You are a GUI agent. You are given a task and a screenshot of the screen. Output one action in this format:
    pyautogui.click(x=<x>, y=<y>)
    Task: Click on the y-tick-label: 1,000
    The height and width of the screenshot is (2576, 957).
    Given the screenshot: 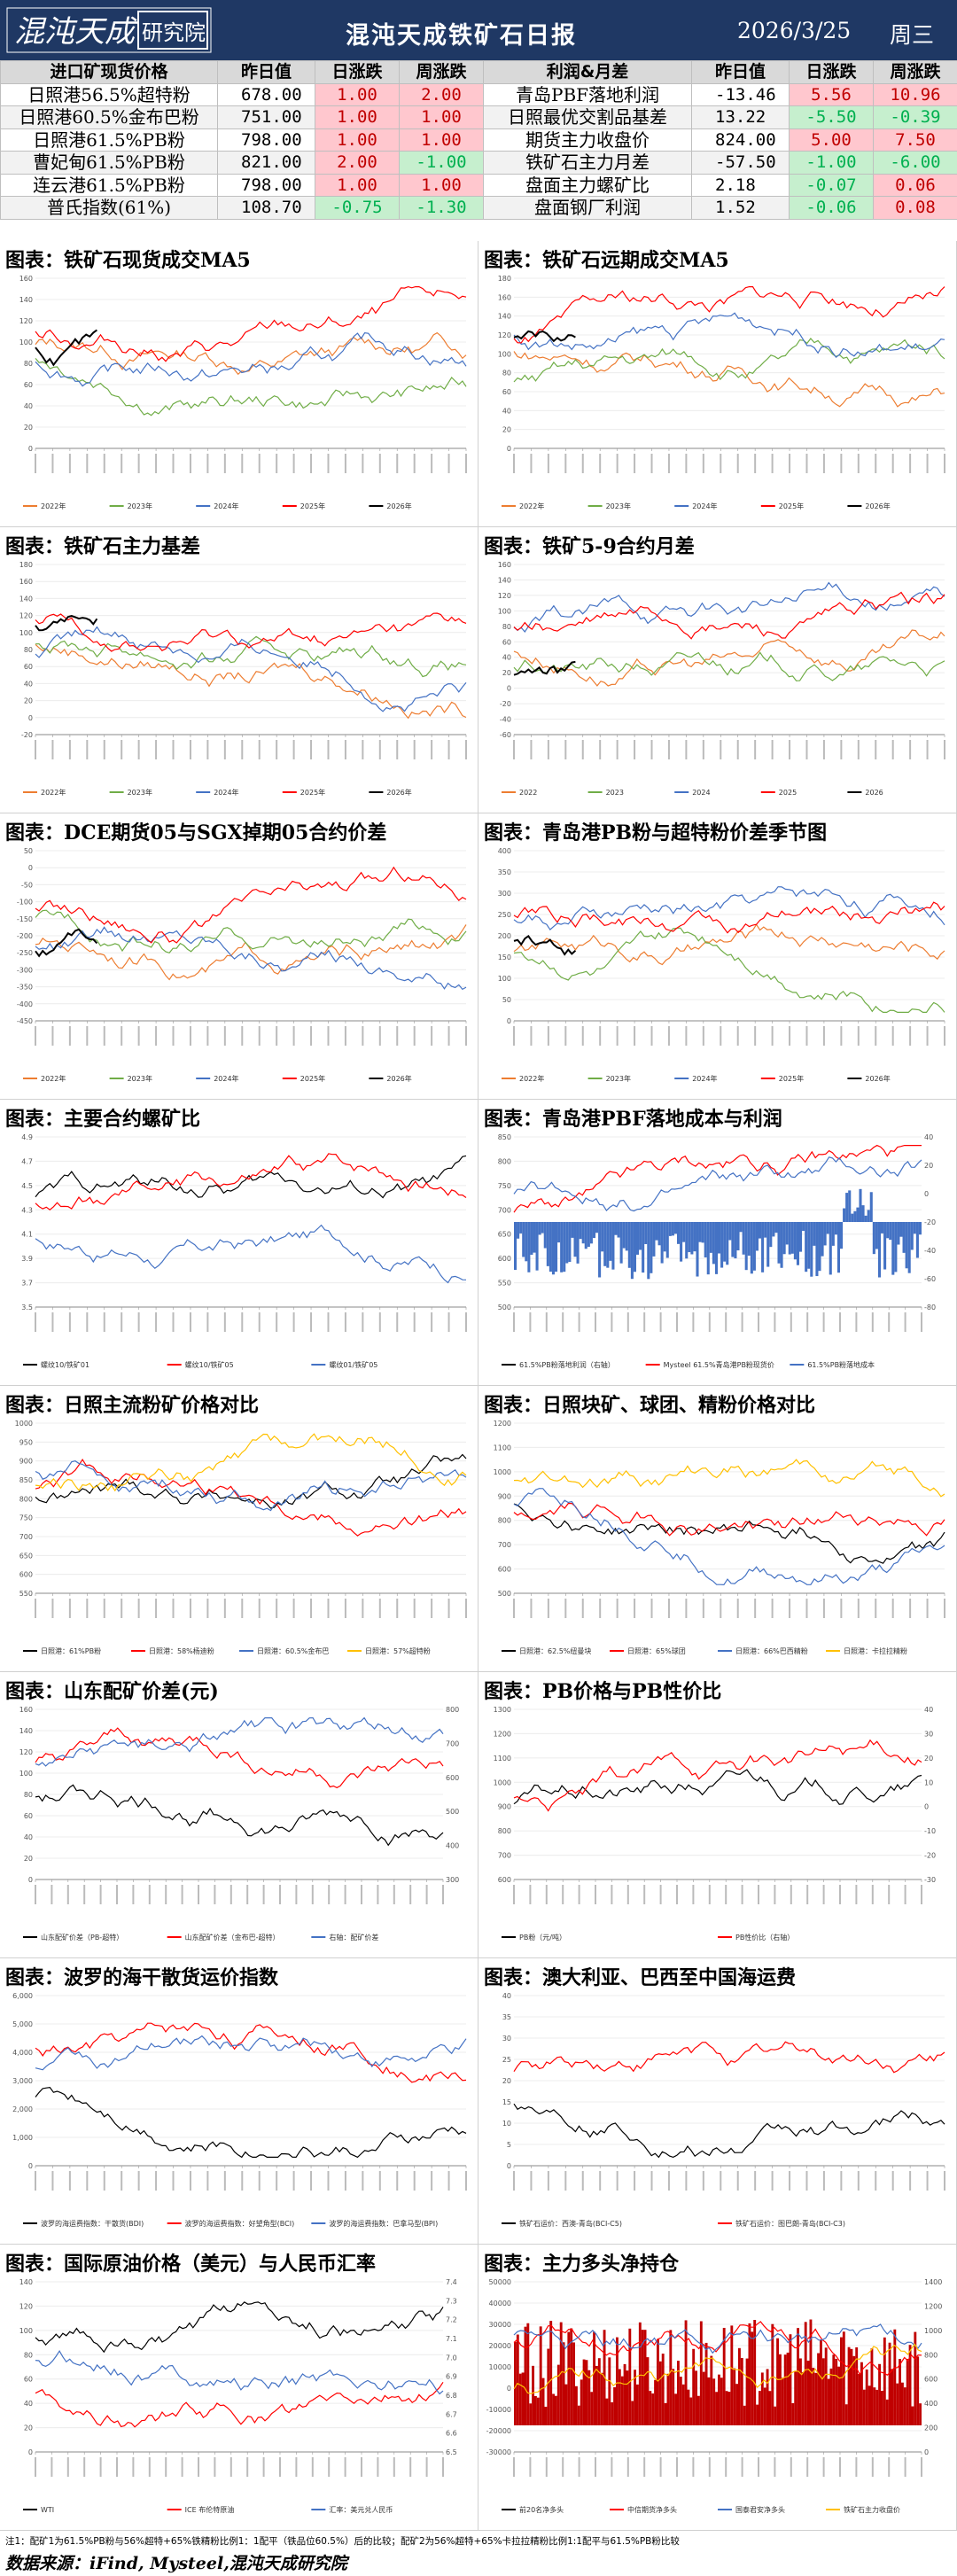 What is the action you would take?
    pyautogui.click(x=22, y=2138)
    